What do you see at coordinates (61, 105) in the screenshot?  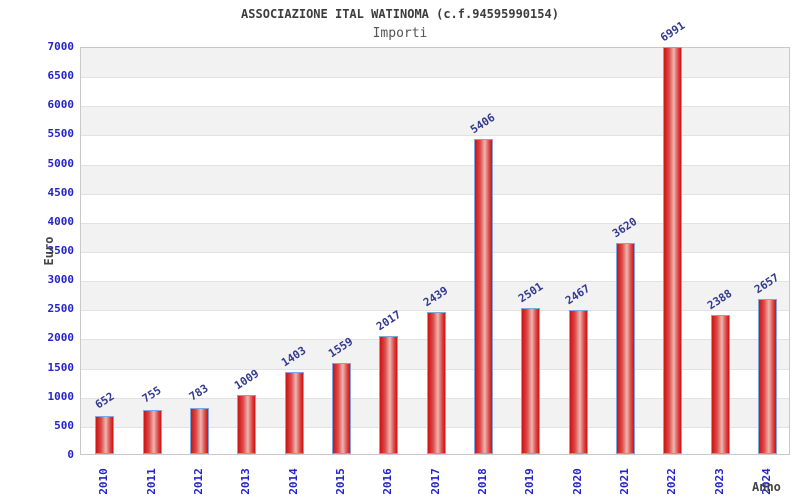 I see `y-tick-label: 6000` at bounding box center [61, 105].